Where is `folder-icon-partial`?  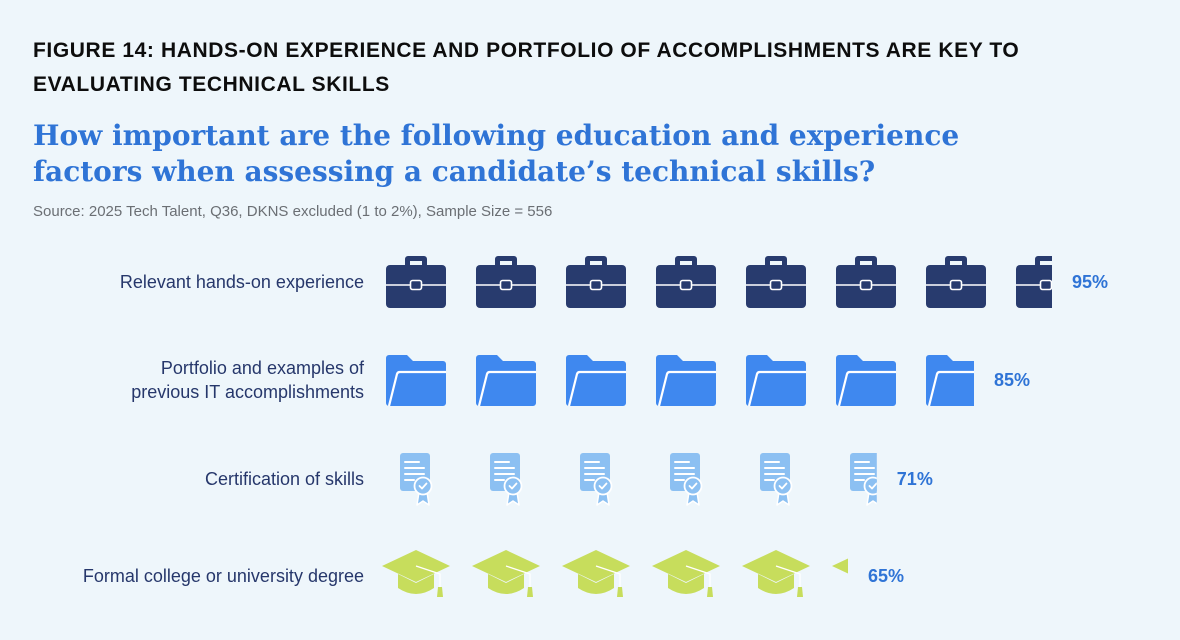 folder-icon-partial is located at coordinates (950, 381).